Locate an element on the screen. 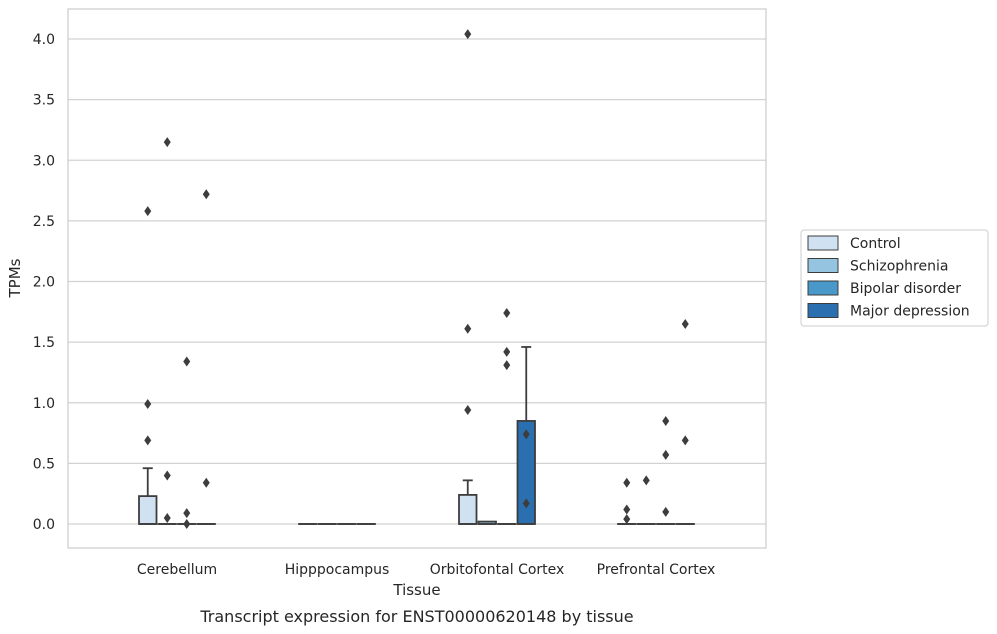 The width and height of the screenshot is (997, 634). y-tick-label: 1.0 is located at coordinates (44, 404).